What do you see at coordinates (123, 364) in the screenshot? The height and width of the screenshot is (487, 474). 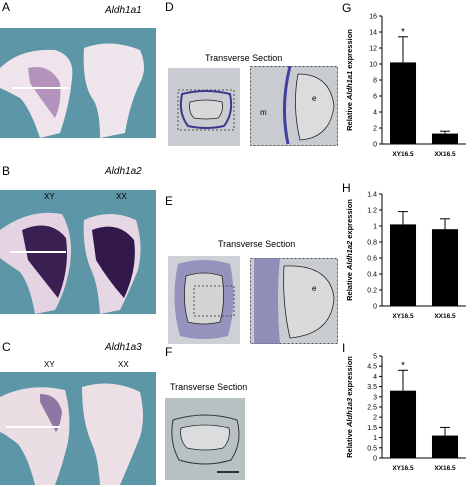 I see `label-xx-c: XX` at bounding box center [123, 364].